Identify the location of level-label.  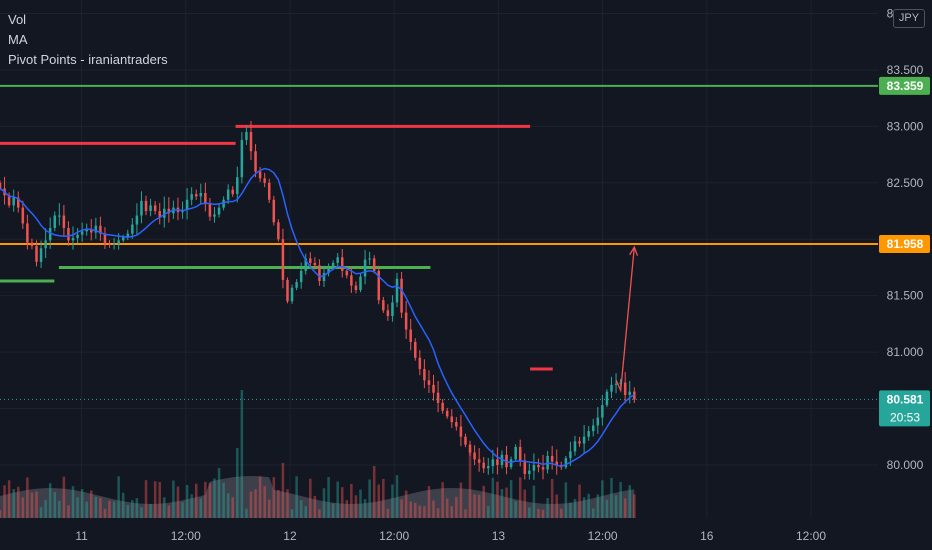
(904, 243).